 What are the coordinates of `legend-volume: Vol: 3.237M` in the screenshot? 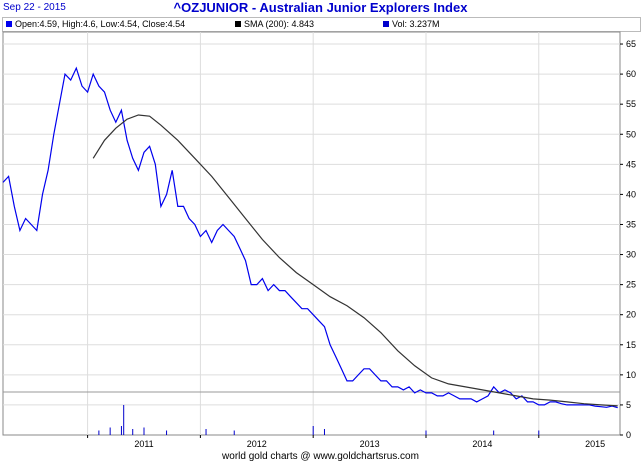 It's located at (411, 24).